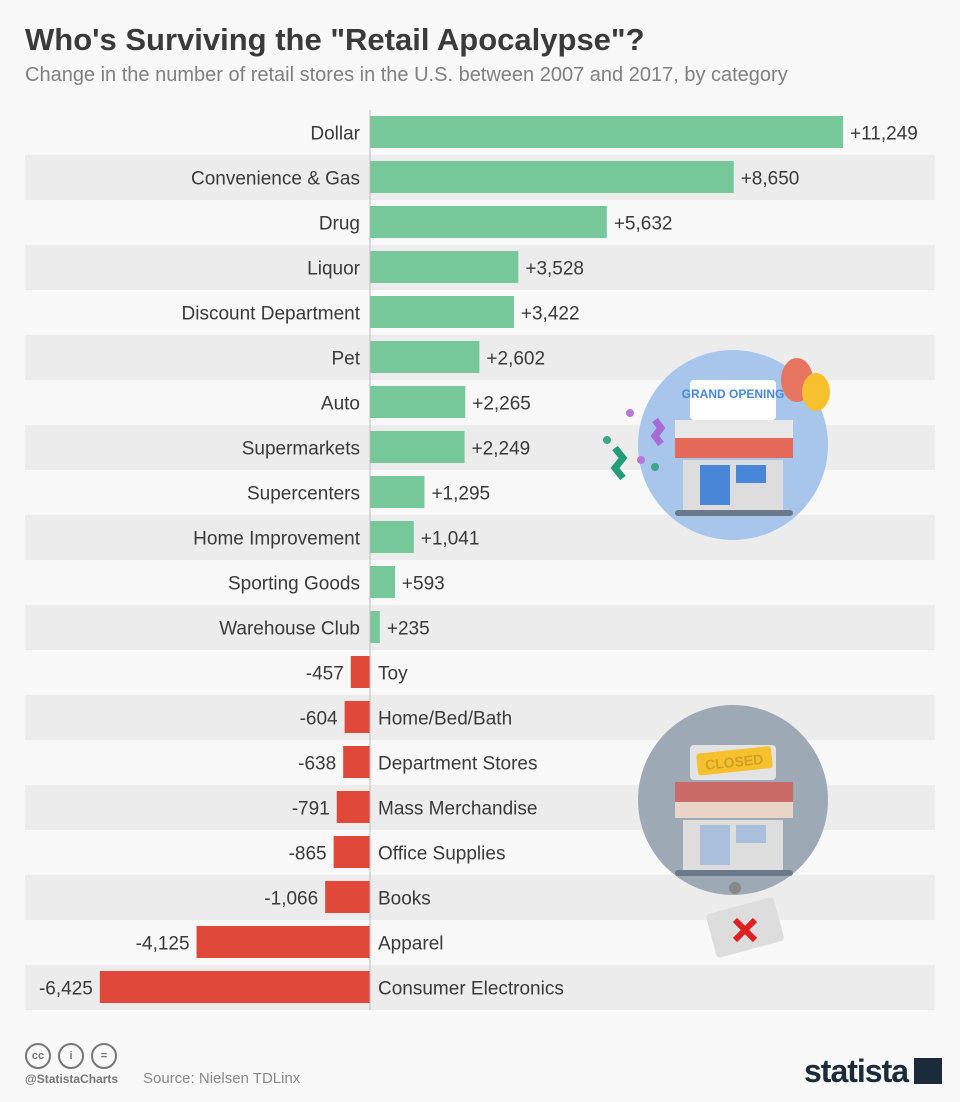 The width and height of the screenshot is (960, 1102). What do you see at coordinates (72, 1079) in the screenshot?
I see `statista-charts-handle: @StatistaCharts` at bounding box center [72, 1079].